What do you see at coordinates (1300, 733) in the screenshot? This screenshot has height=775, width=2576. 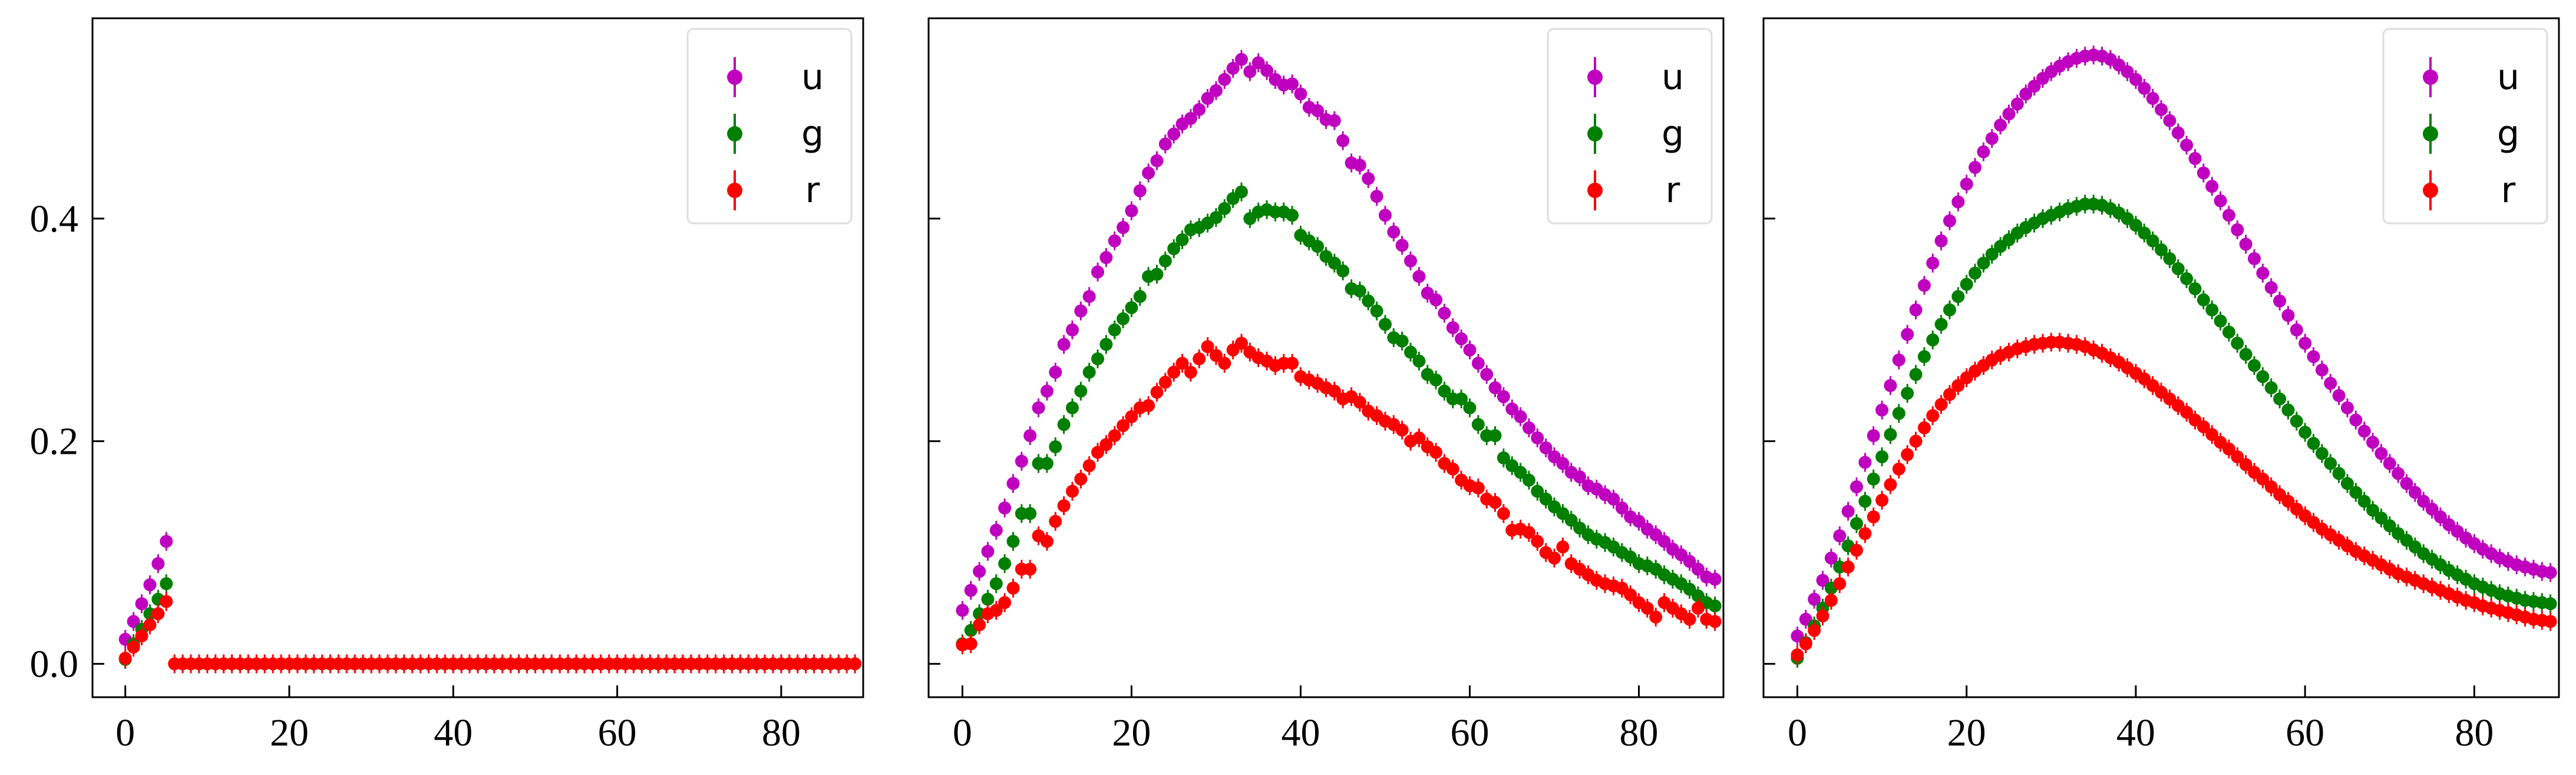 I see `x-tick-label: 40` at bounding box center [1300, 733].